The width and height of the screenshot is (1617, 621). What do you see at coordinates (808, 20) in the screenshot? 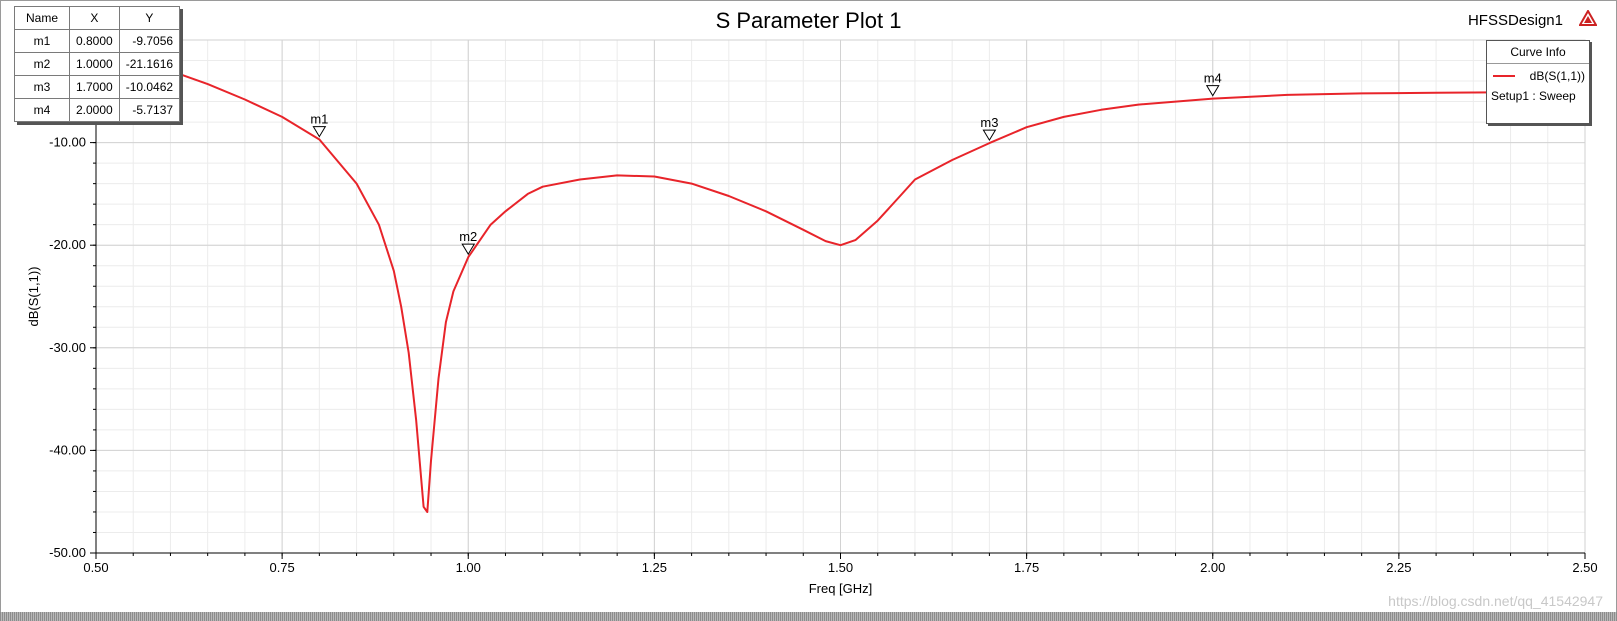
I see `chart-title: S Parameter Plot 1` at bounding box center [808, 20].